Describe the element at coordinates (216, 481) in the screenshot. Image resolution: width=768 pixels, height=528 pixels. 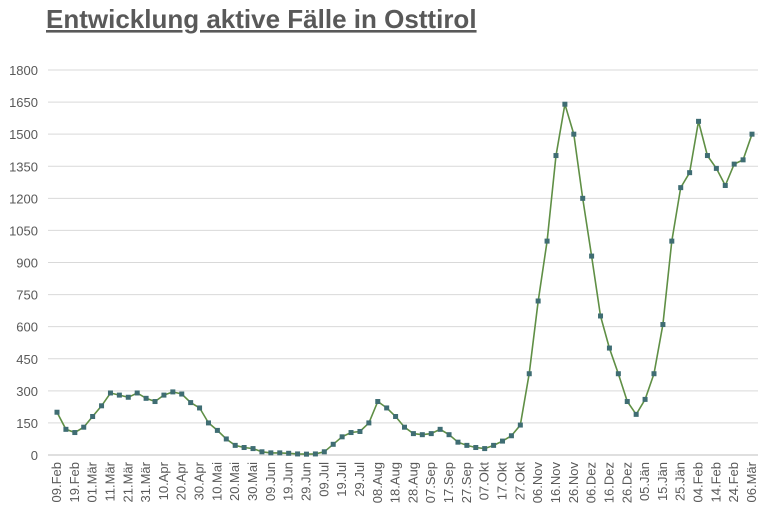
I see `x-tick-label: 10.Mai` at that location.